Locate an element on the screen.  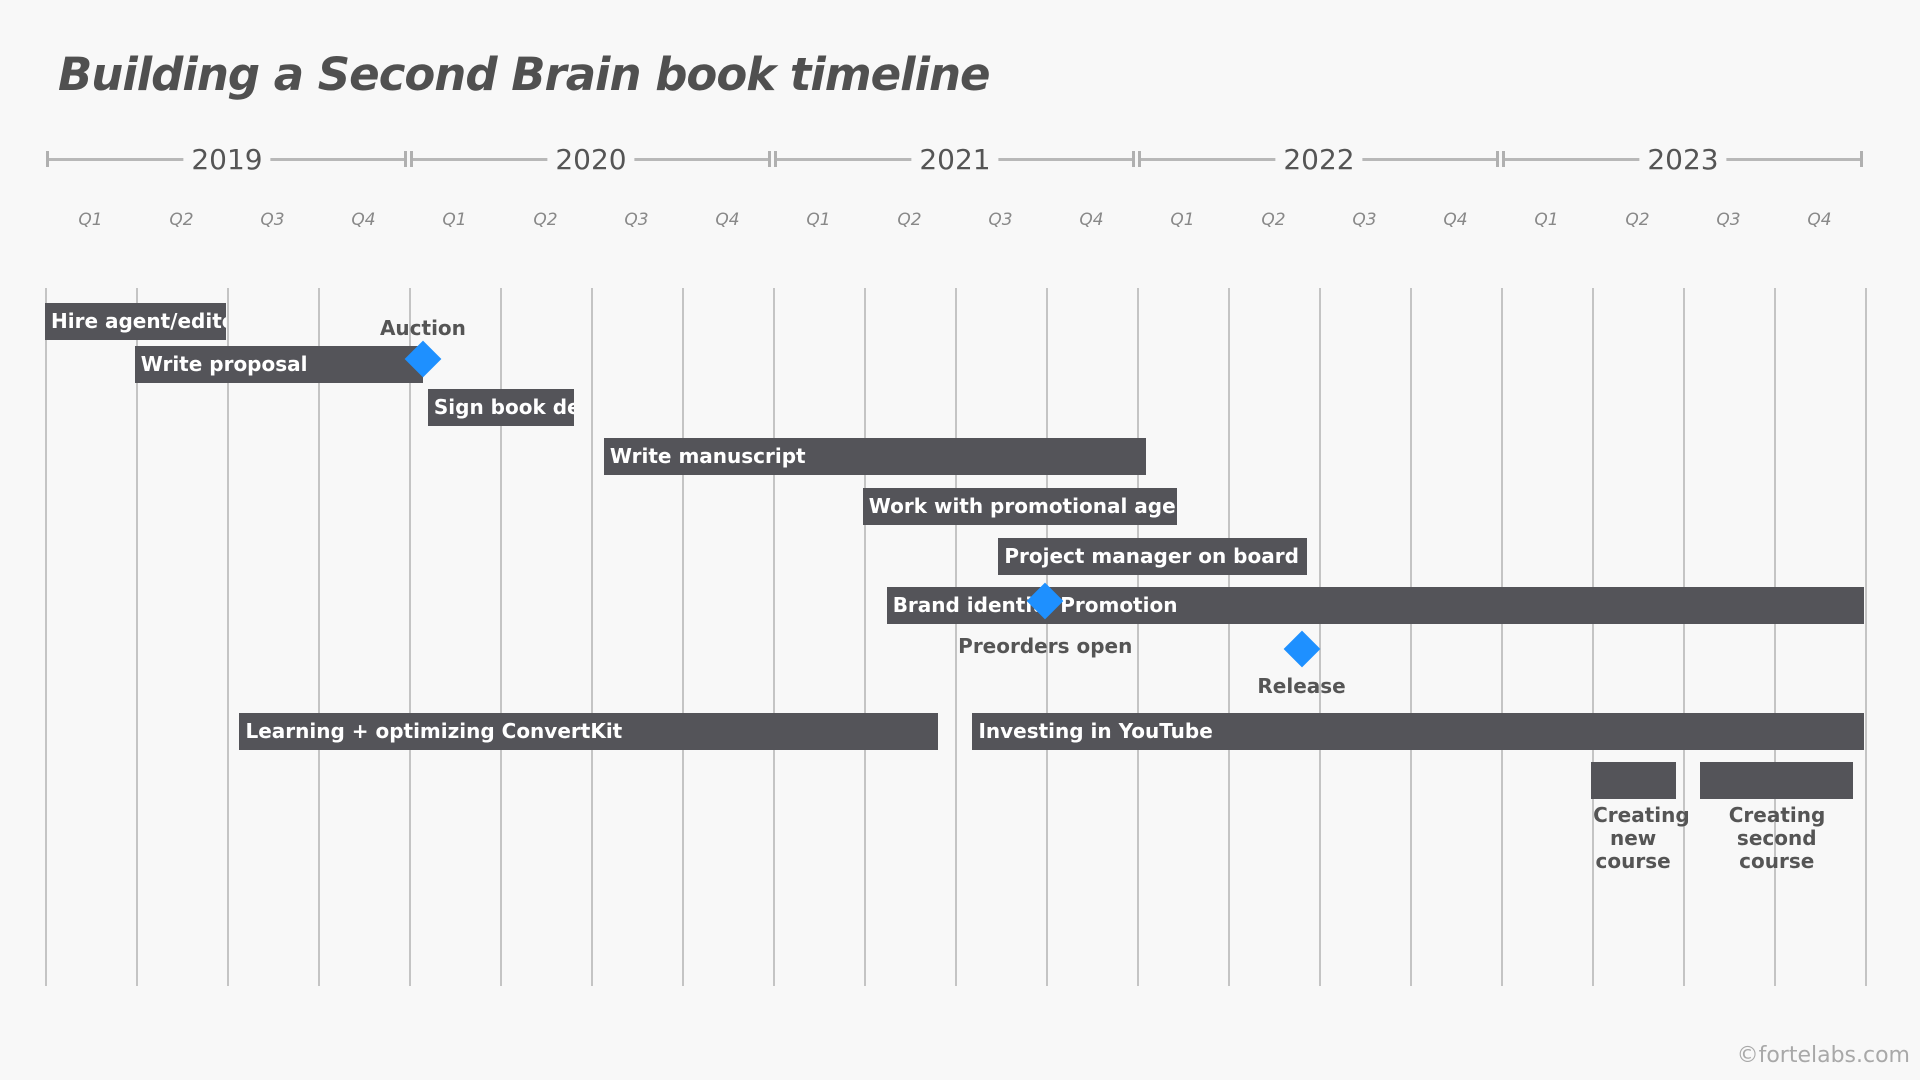
task-bar: Work with promotional agency is located at coordinates (1019, 506).